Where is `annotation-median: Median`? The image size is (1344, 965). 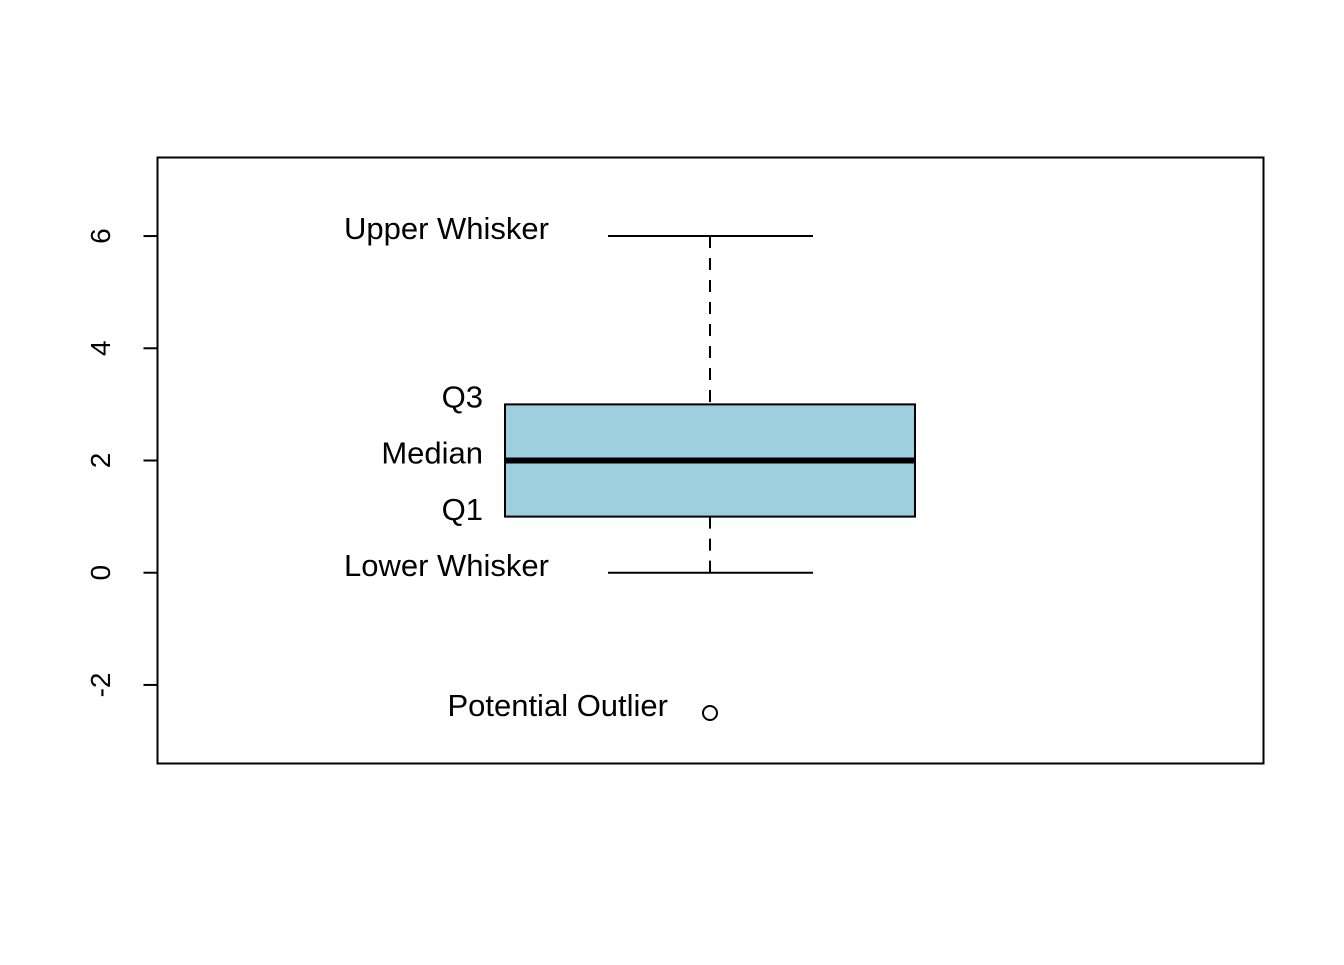 annotation-median: Median is located at coordinates (432, 453).